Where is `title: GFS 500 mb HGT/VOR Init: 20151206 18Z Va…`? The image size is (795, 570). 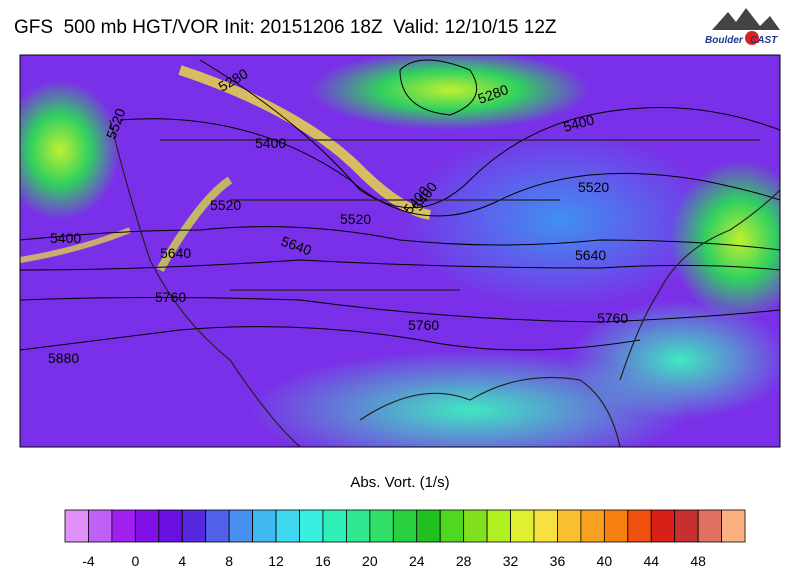 title: GFS 500 mb HGT/VOR Init: 20151206 18Z Va… is located at coordinates (285, 27).